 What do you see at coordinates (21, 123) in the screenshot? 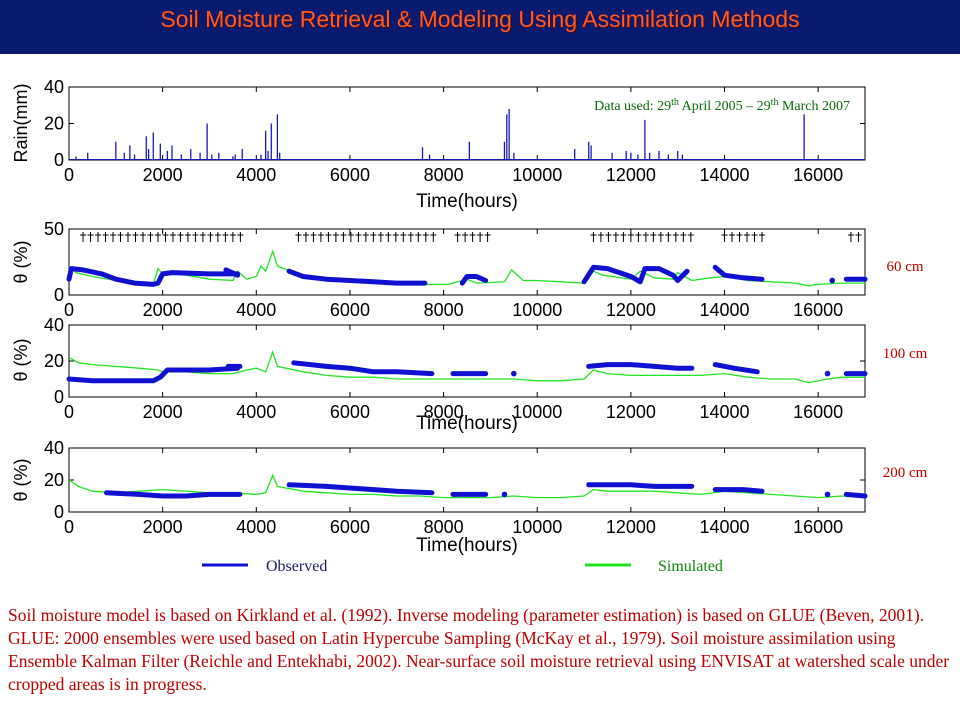
I see `y-axis-label: Rain(mm)` at bounding box center [21, 123].